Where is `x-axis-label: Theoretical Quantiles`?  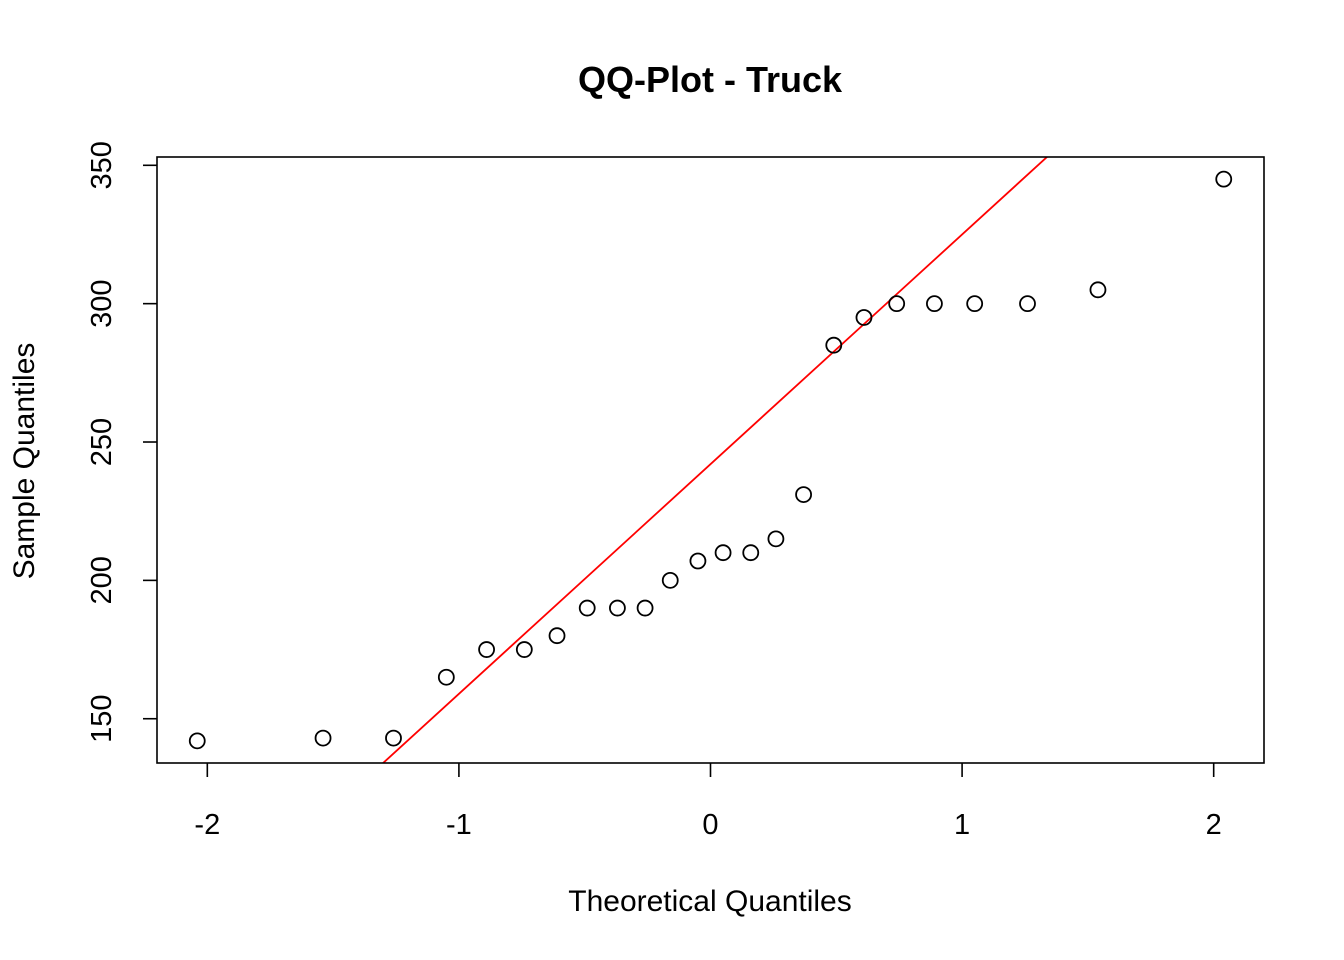
x-axis-label: Theoretical Quantiles is located at coordinates (709, 901).